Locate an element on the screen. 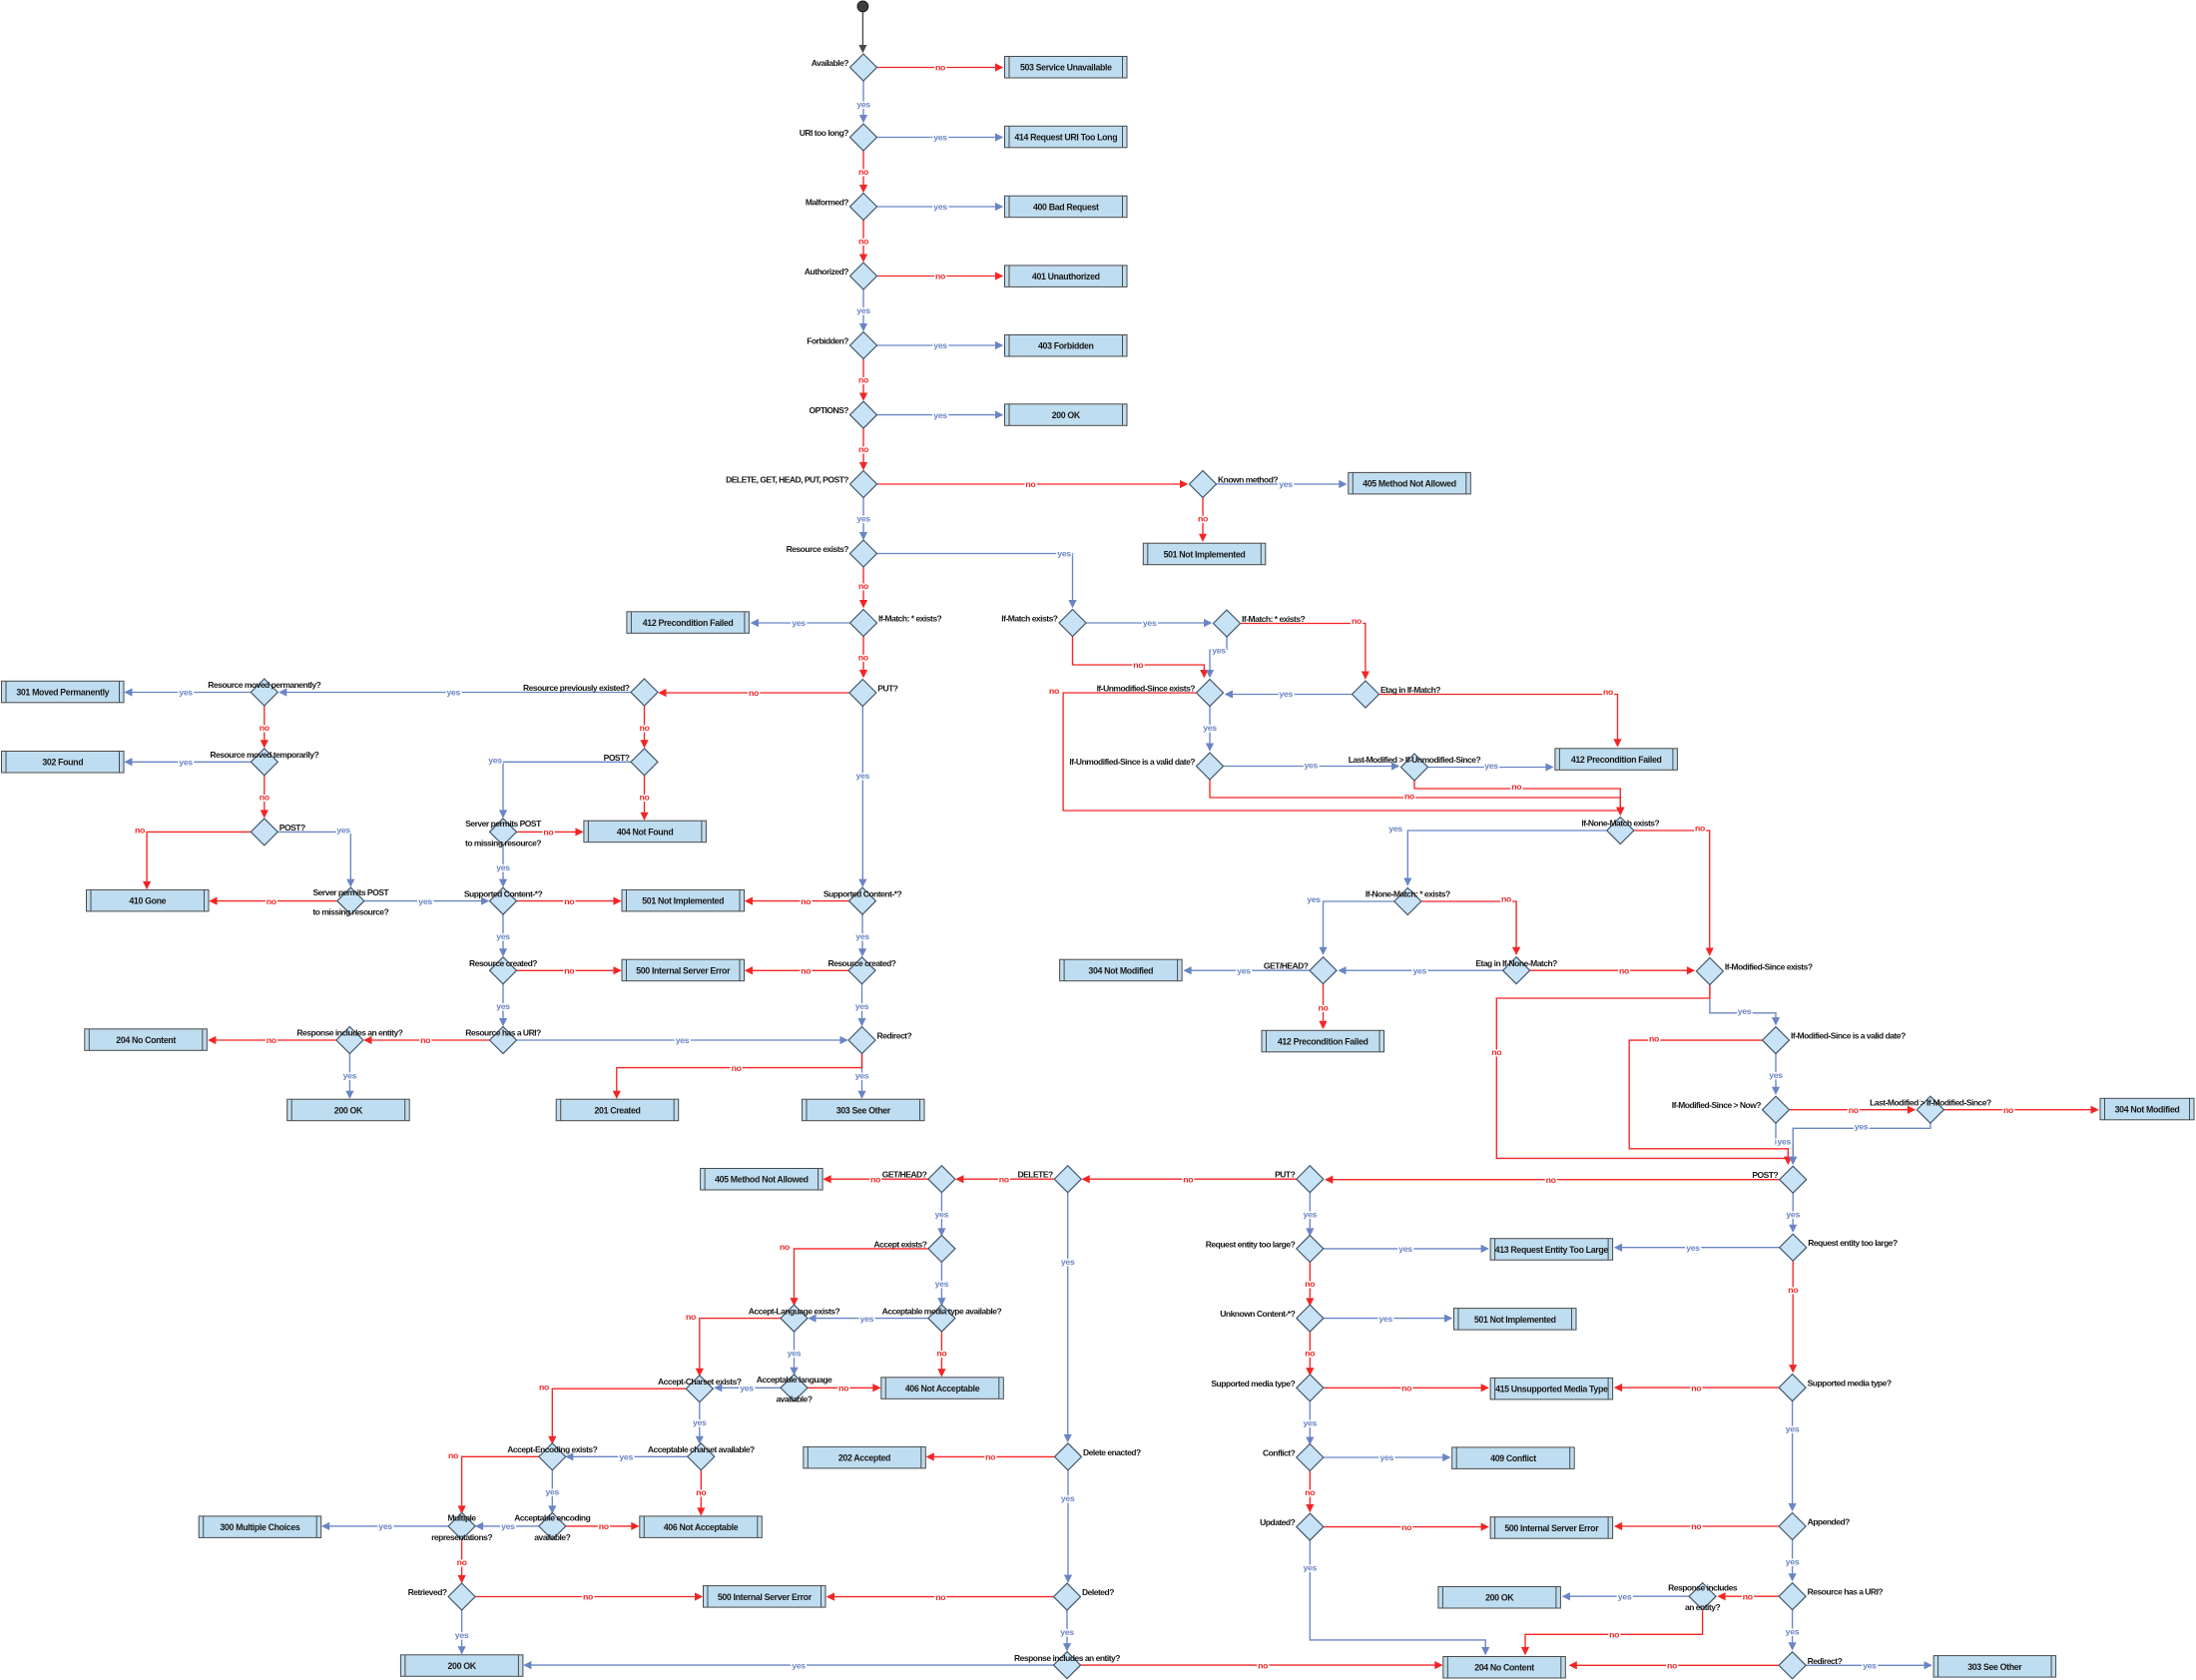  svg-text: PUT? is located at coordinates (887, 689).